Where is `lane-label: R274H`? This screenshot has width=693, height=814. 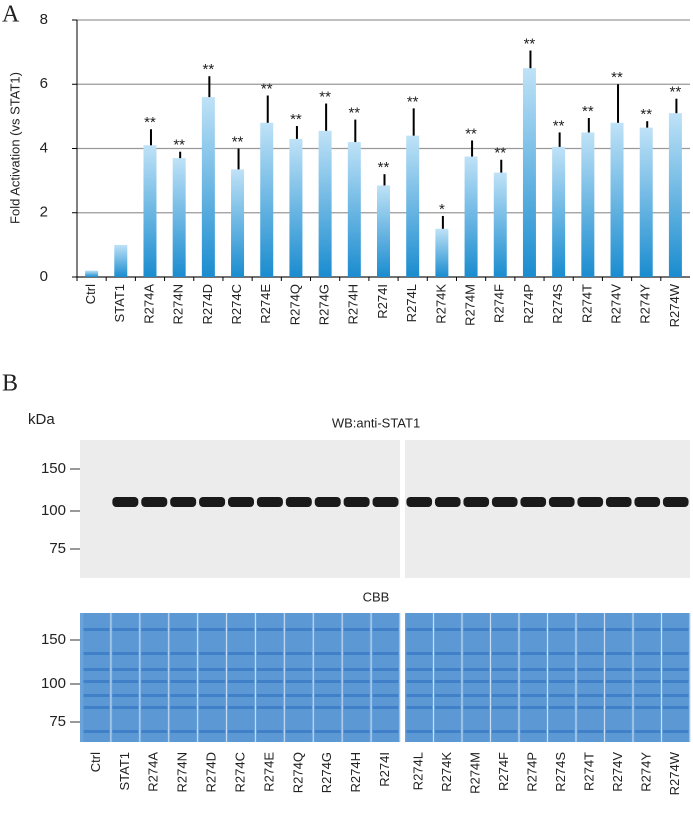
lane-label: R274H is located at coordinates (355, 772).